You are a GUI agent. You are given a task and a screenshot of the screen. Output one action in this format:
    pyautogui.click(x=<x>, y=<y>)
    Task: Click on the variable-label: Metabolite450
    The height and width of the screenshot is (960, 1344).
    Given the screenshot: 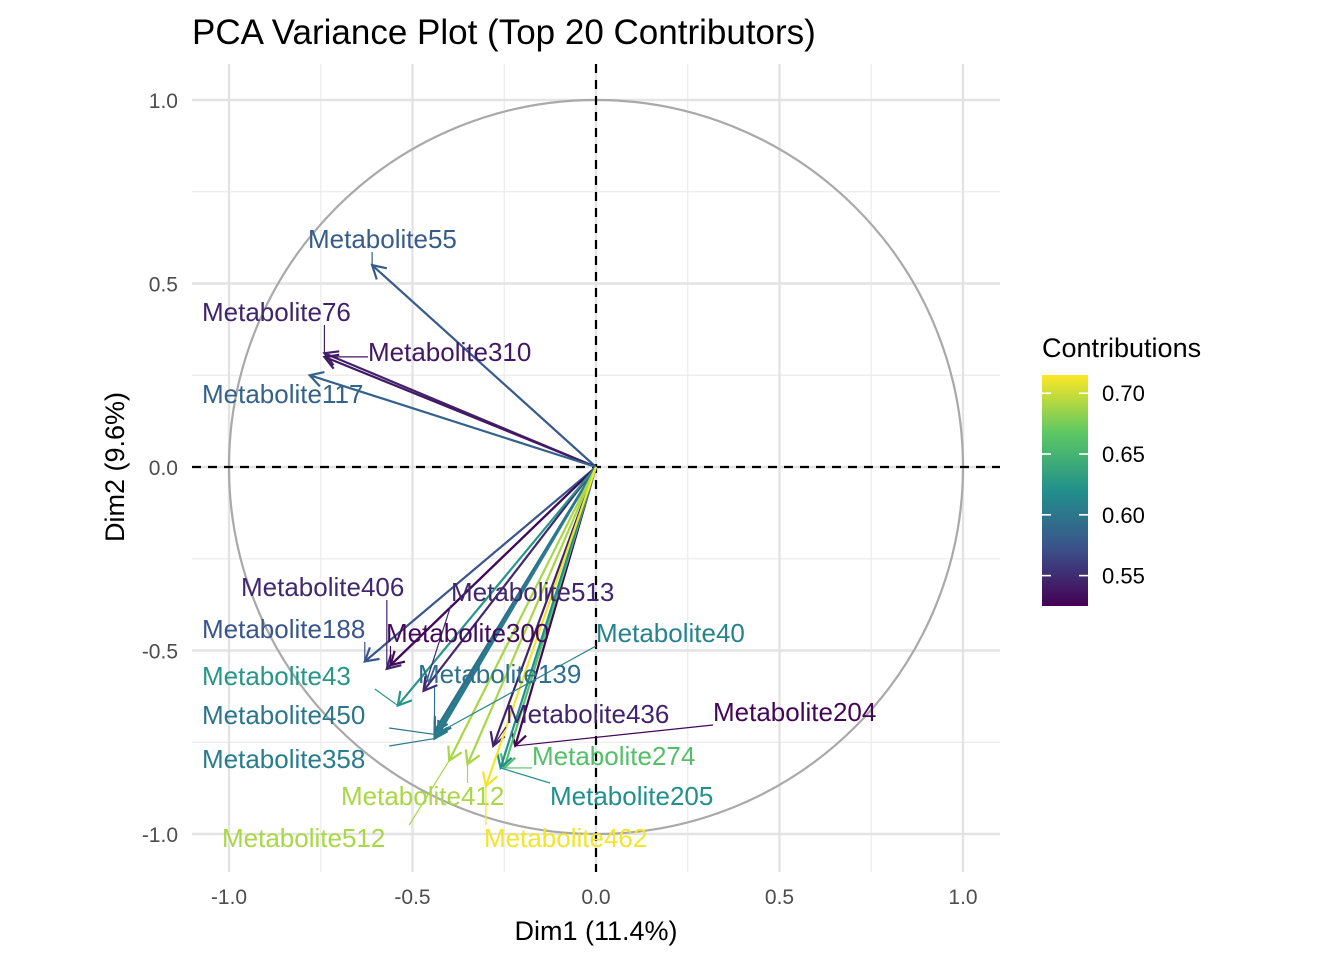 What is the action you would take?
    pyautogui.click(x=283, y=715)
    